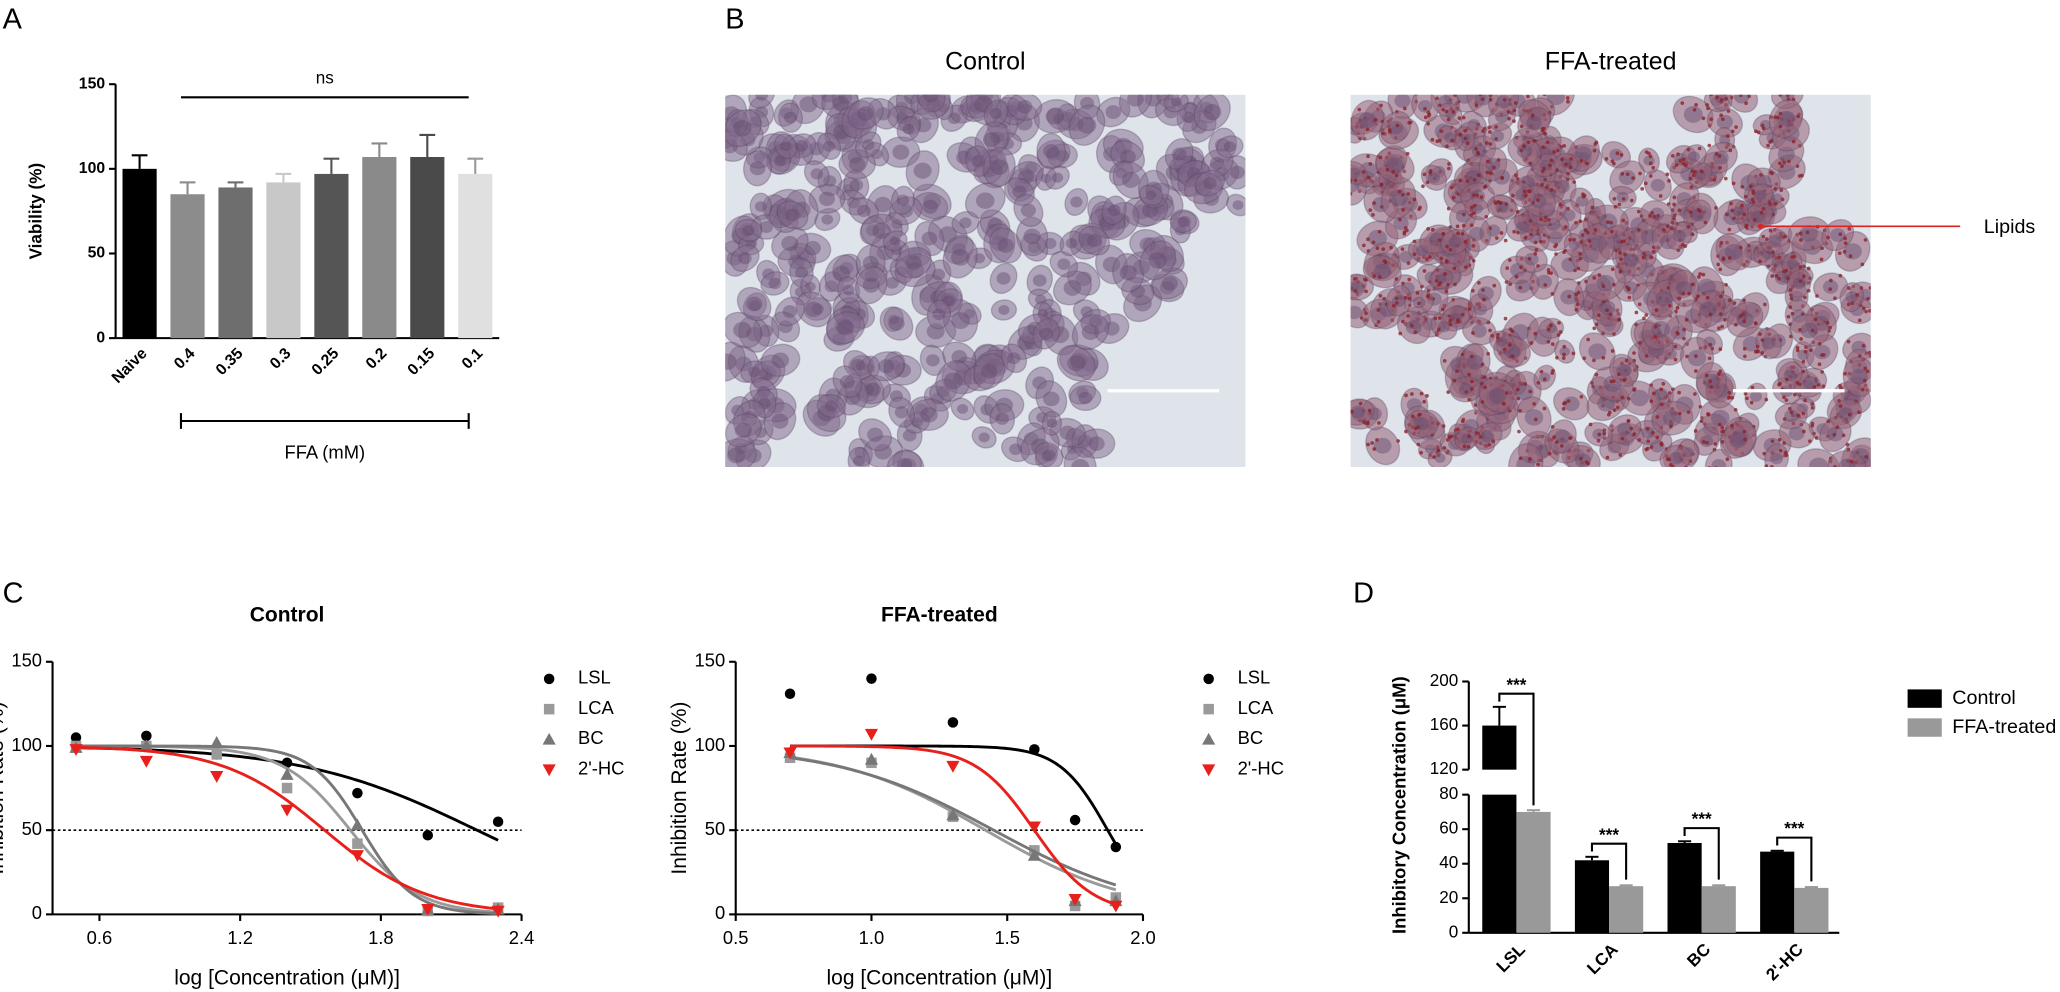 The height and width of the screenshot is (992, 2060). Describe the element at coordinates (1444, 768) in the screenshot. I see `y-tick-label: 120` at that location.